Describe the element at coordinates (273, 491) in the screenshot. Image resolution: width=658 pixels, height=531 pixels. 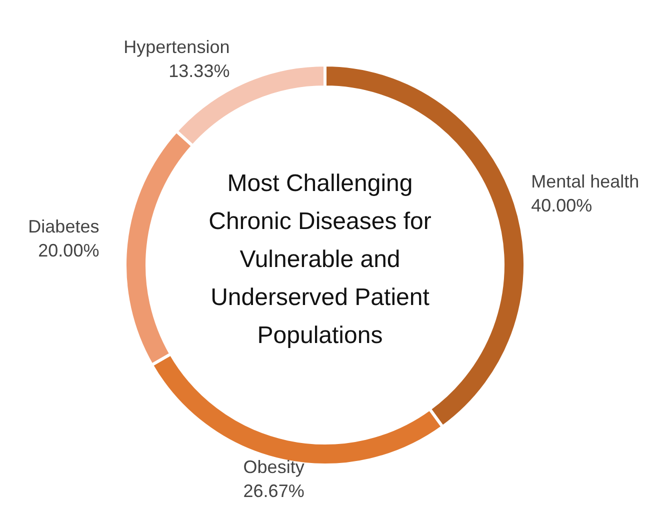
I see `data-label: 26.67%` at that location.